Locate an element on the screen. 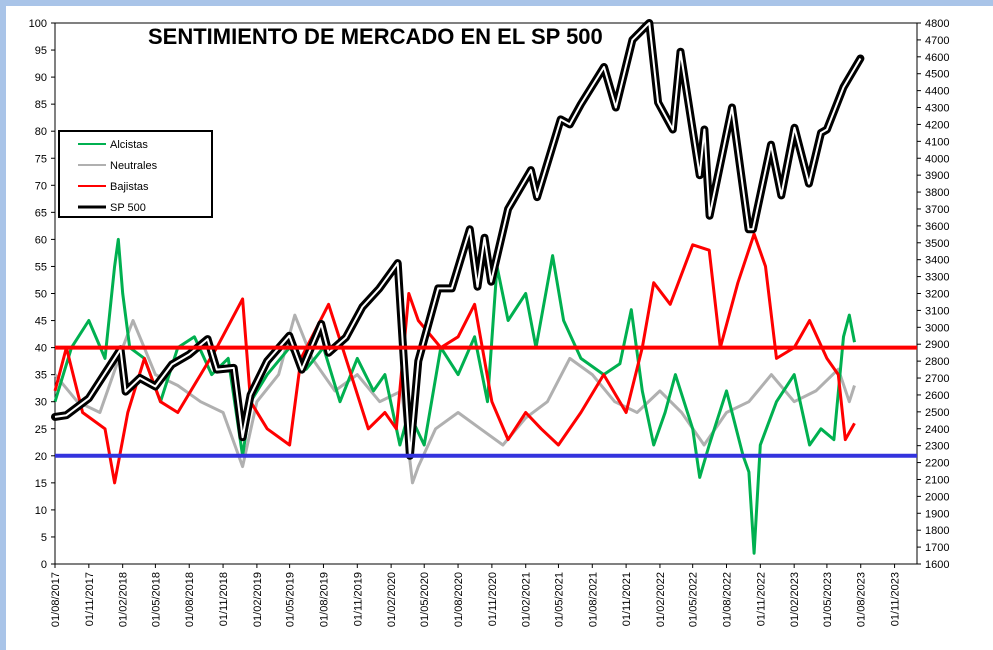 The height and width of the screenshot is (650, 993). right-tick-label: 4100 is located at coordinates (937, 142).